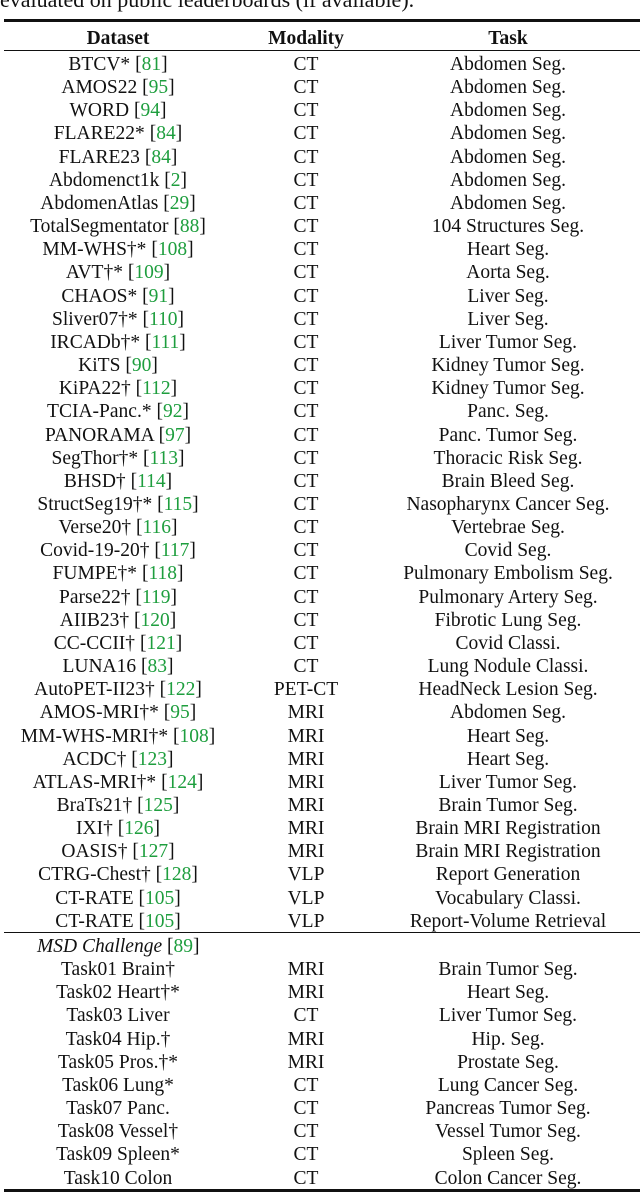  What do you see at coordinates (118, 528) in the screenshot?
I see `dataset-cell: Verse20† [116]` at bounding box center [118, 528].